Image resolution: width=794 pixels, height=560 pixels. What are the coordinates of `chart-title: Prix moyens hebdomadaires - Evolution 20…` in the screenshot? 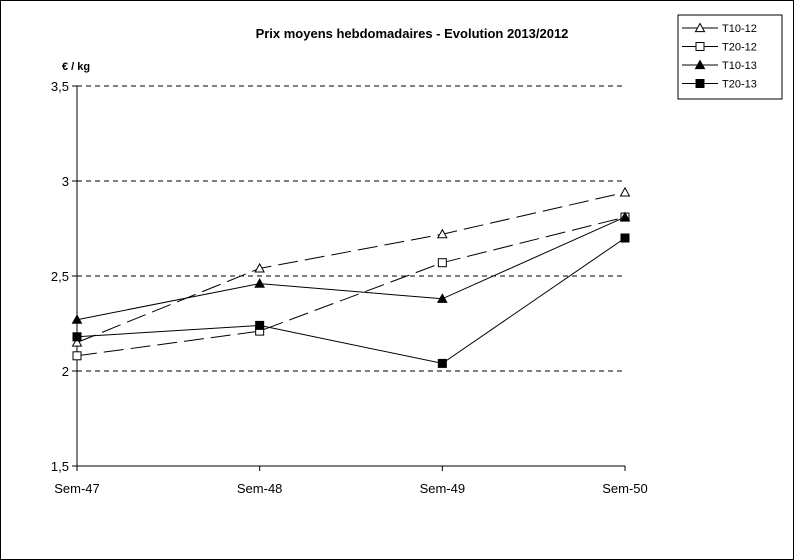 It's located at (412, 33).